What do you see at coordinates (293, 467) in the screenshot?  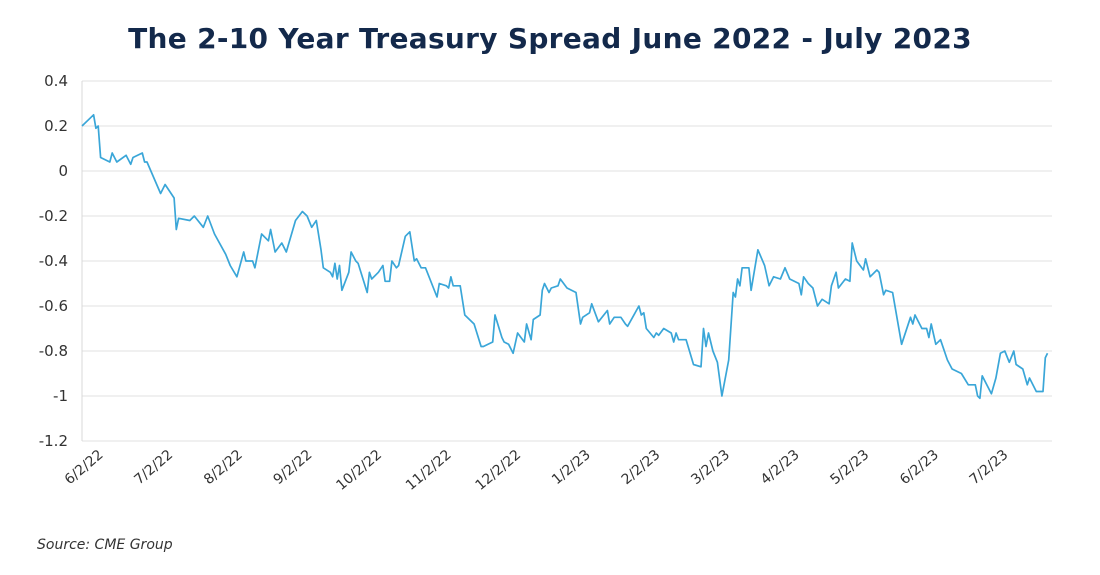 I see `x-tick-label: 9/2/22` at bounding box center [293, 467].